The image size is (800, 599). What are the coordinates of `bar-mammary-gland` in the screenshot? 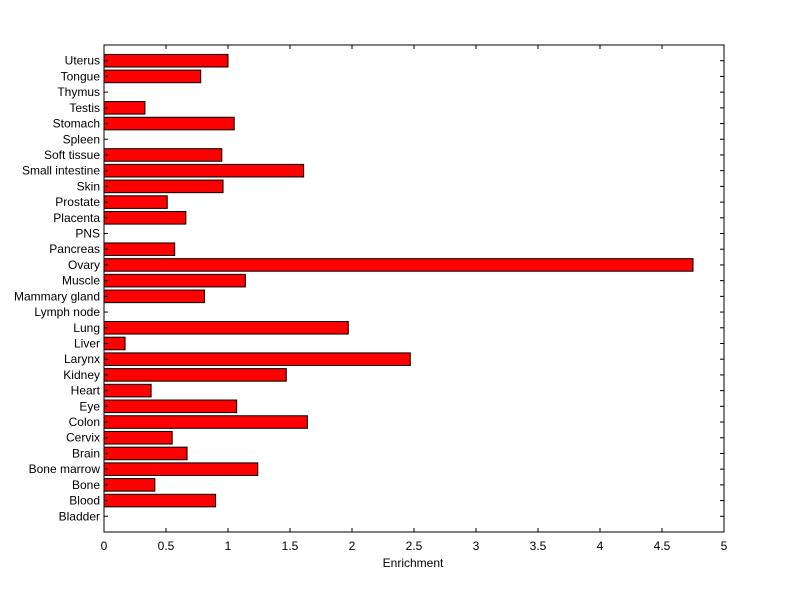 It's located at (154, 296).